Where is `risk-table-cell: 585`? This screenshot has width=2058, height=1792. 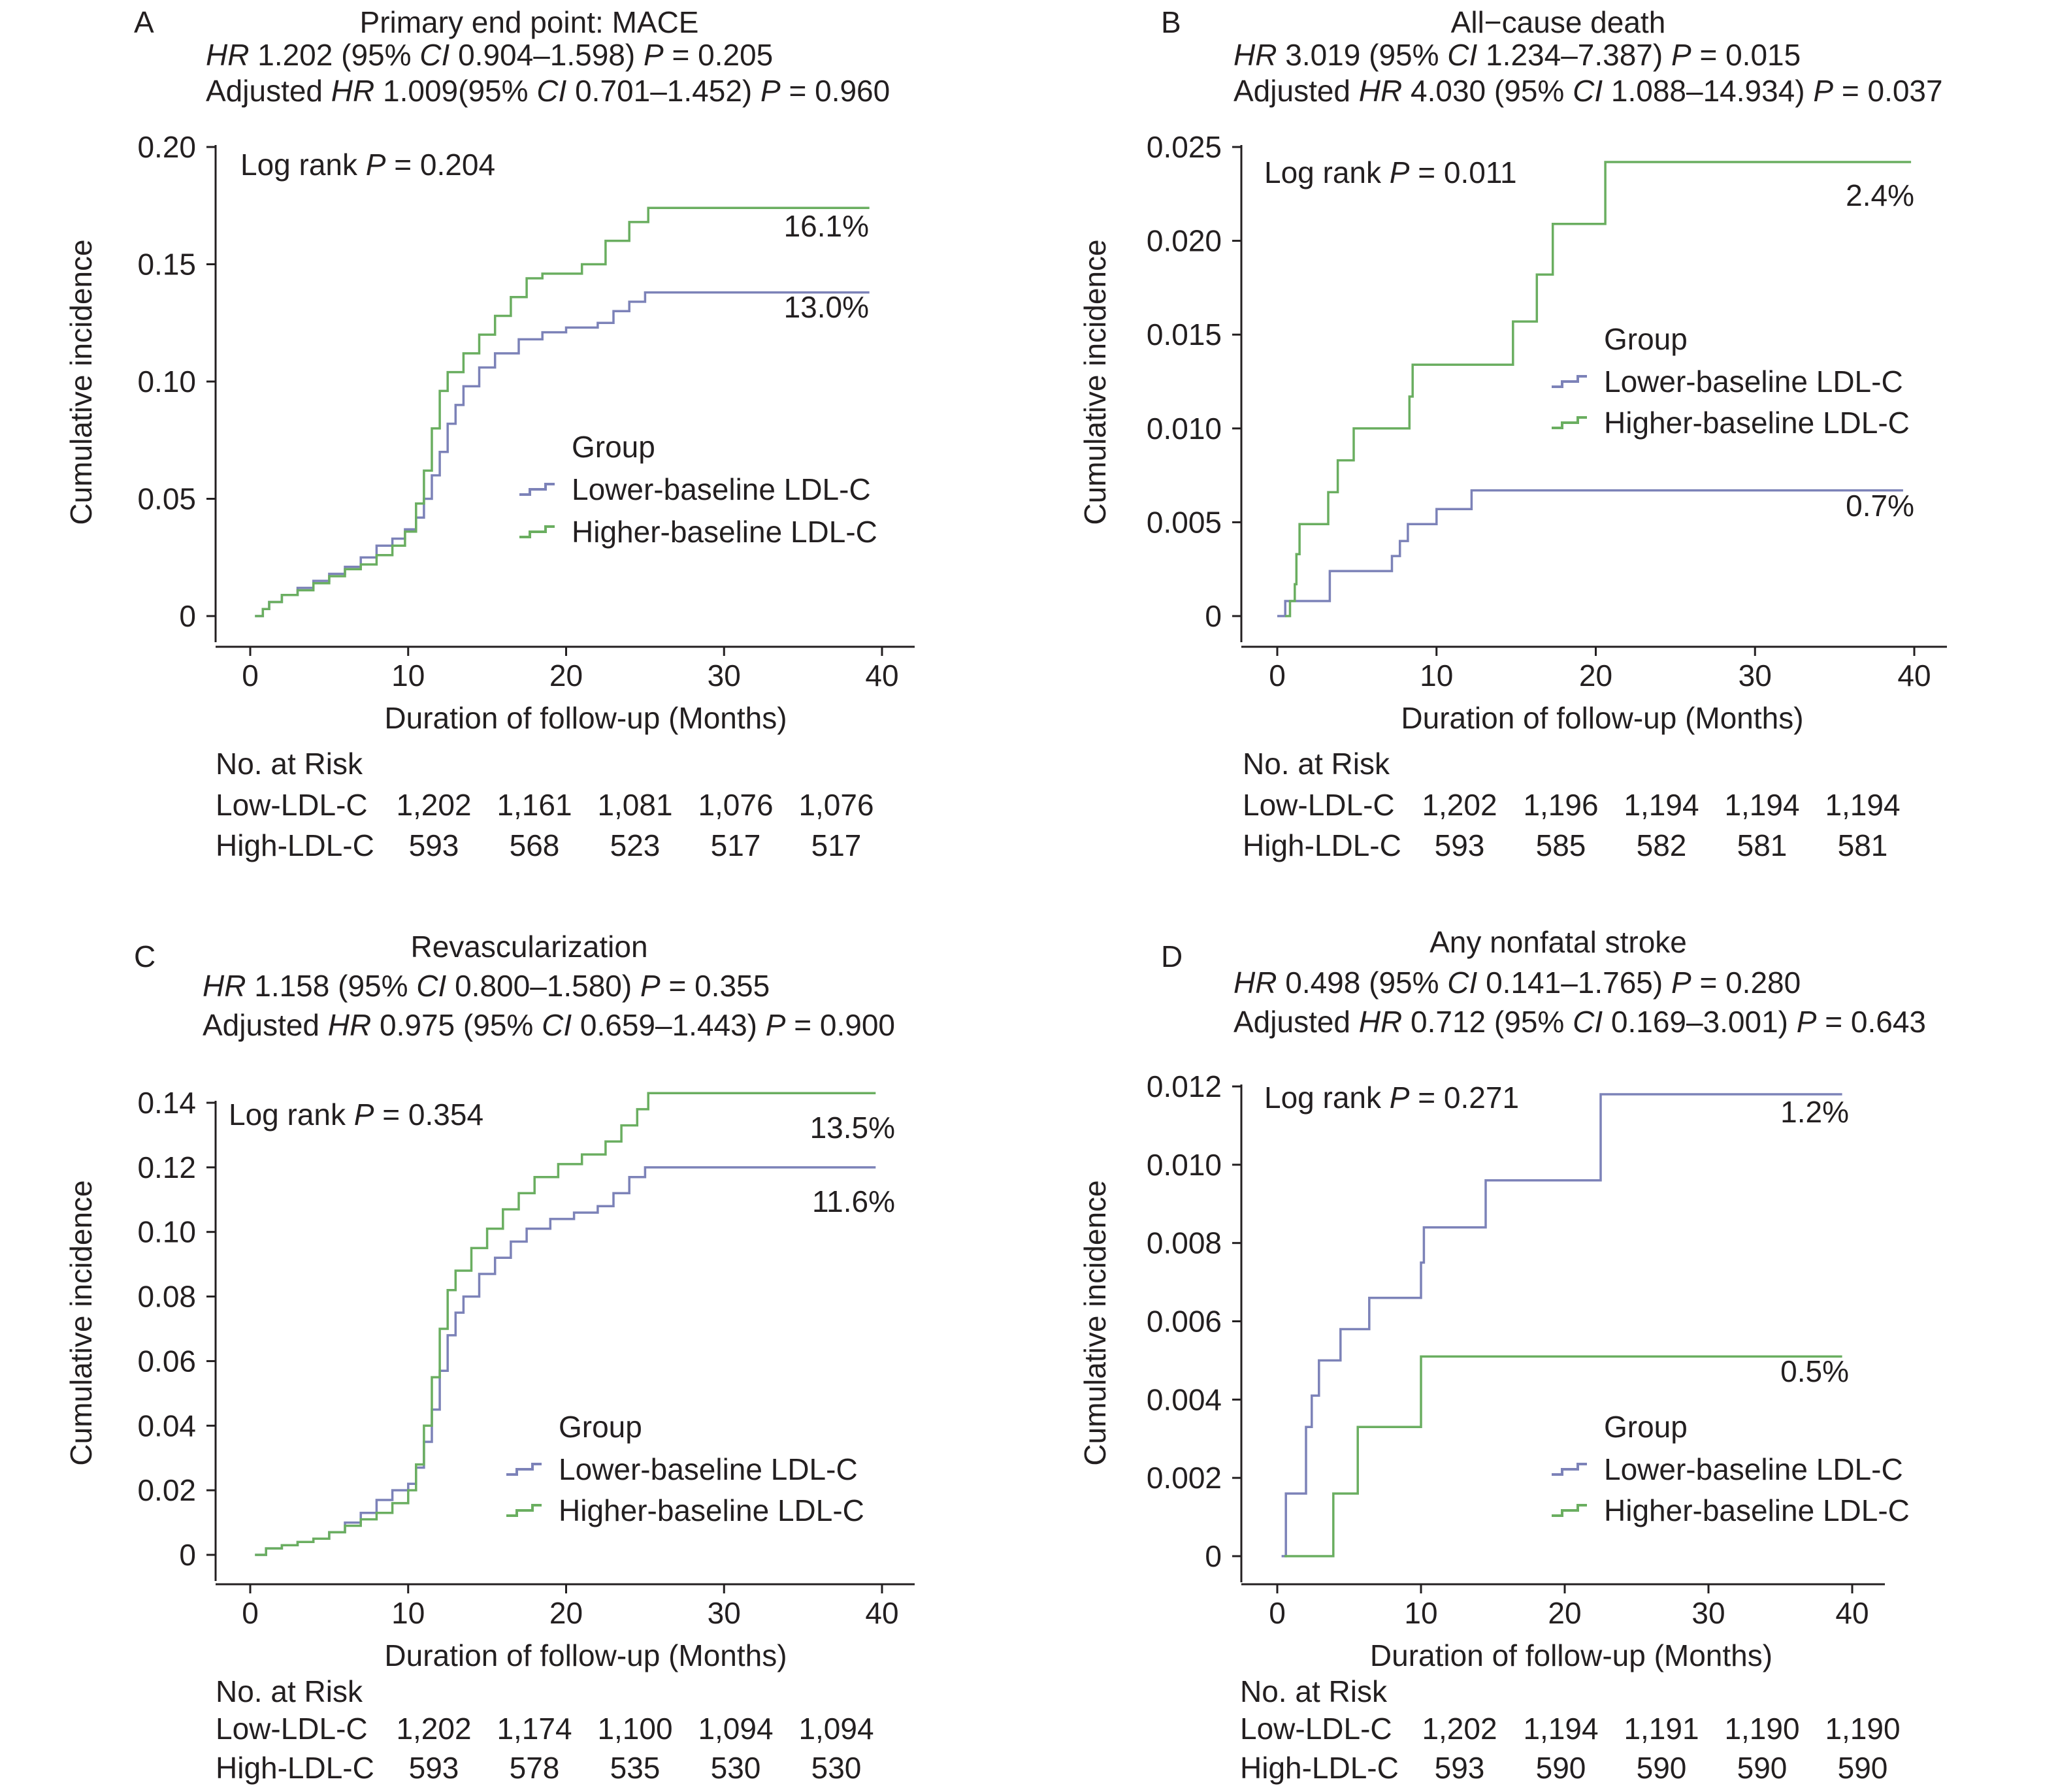 risk-table-cell: 585 is located at coordinates (1561, 845).